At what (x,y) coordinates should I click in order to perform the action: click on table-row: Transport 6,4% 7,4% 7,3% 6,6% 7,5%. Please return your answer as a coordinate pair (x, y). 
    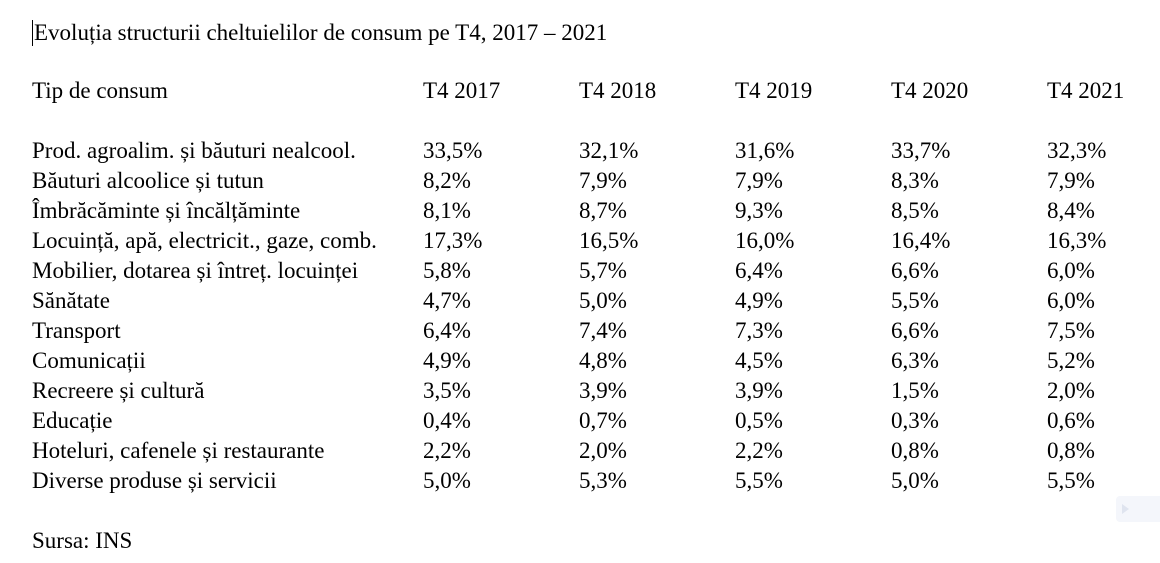
    Looking at the image, I should click on (589, 331).